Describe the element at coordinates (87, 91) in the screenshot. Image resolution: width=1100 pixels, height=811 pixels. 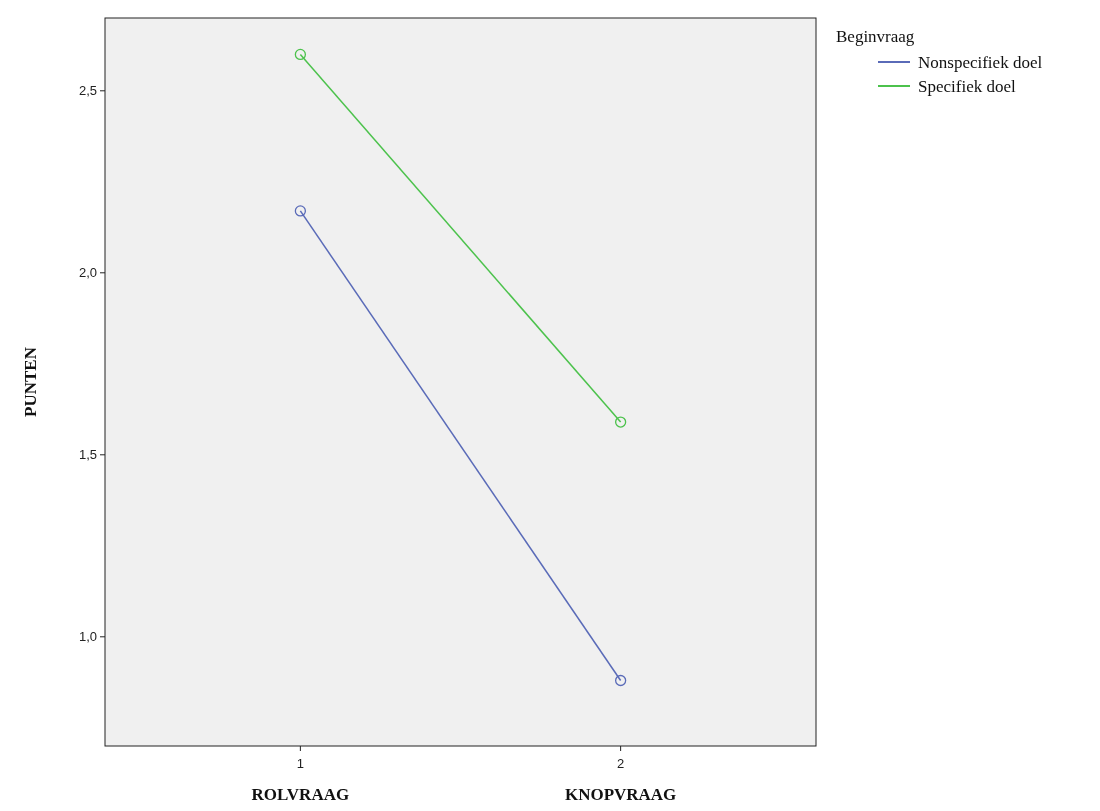
I see `y-tick-label: 2,5` at that location.